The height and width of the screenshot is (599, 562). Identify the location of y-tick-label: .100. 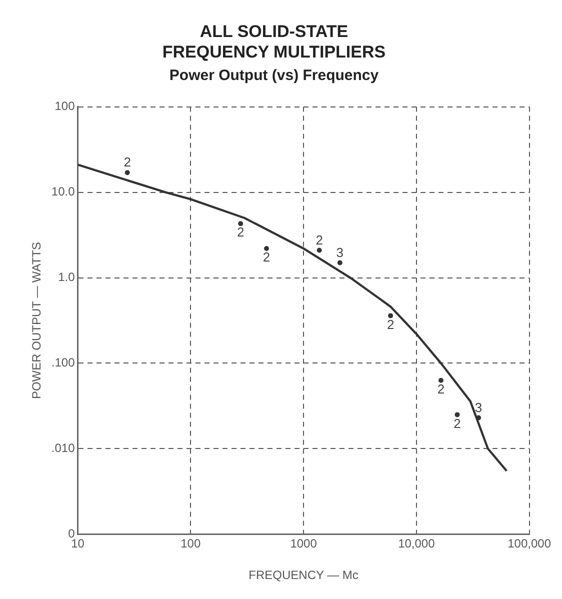
(63, 363).